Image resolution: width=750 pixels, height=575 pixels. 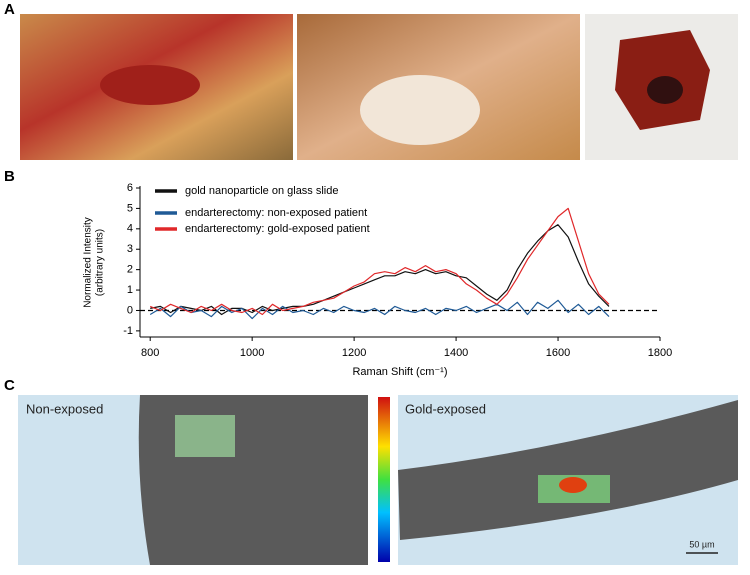 What do you see at coordinates (445, 408) in the screenshot?
I see `panel-caption: Gold-exposed` at bounding box center [445, 408].